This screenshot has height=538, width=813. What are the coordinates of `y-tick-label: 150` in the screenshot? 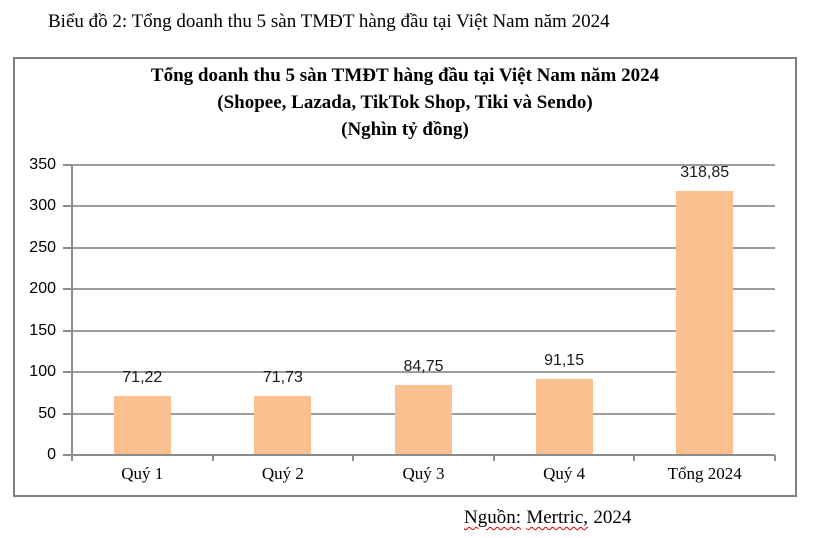 It's located at (42, 330).